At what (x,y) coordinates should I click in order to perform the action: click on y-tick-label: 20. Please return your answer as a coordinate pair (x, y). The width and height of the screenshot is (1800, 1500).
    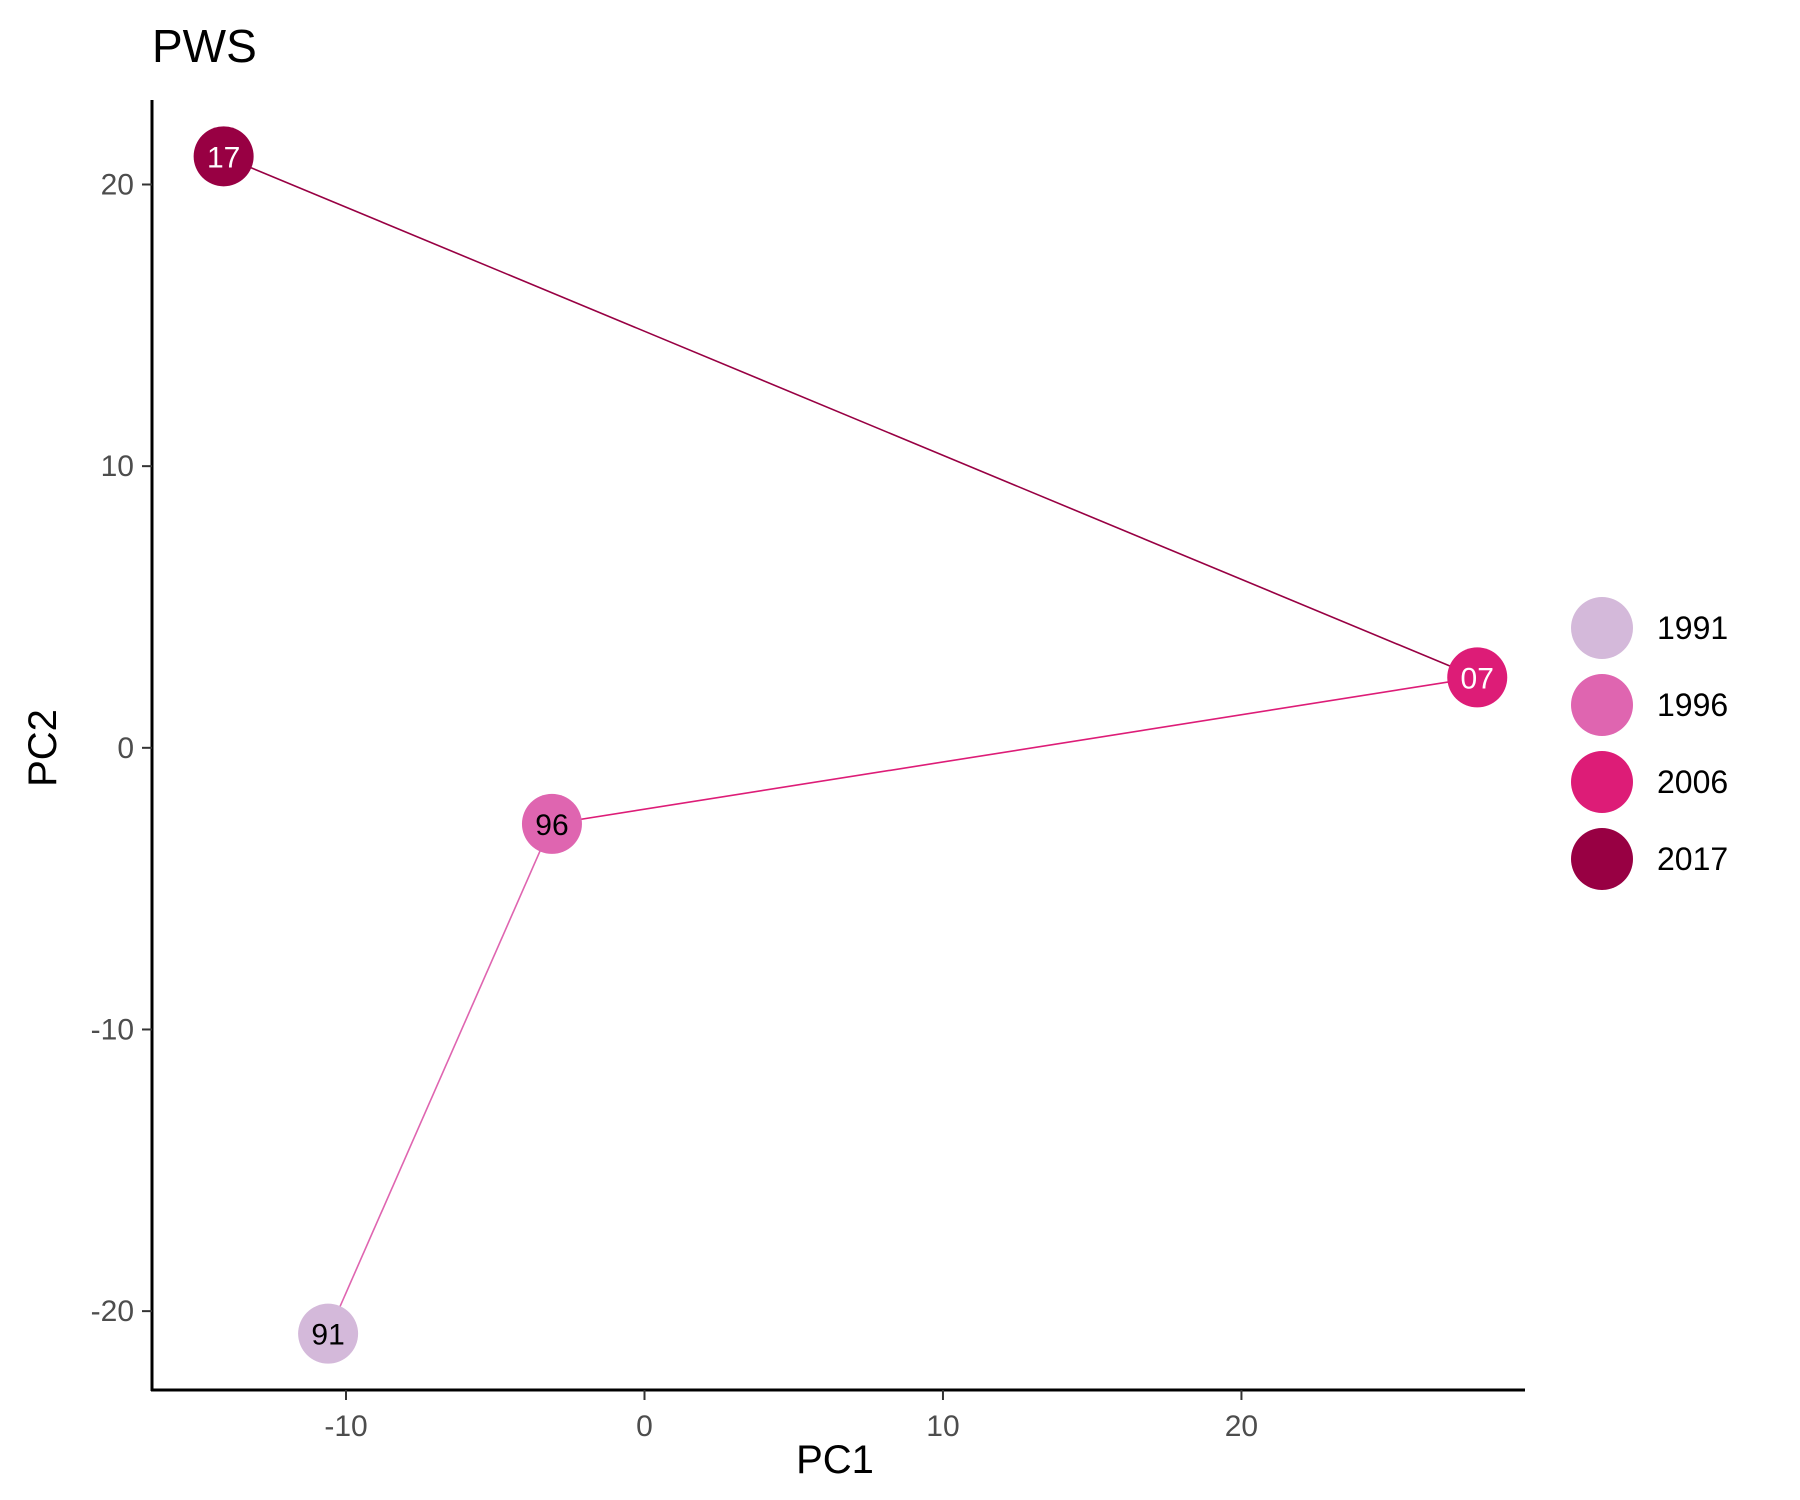
    Looking at the image, I should click on (117, 184).